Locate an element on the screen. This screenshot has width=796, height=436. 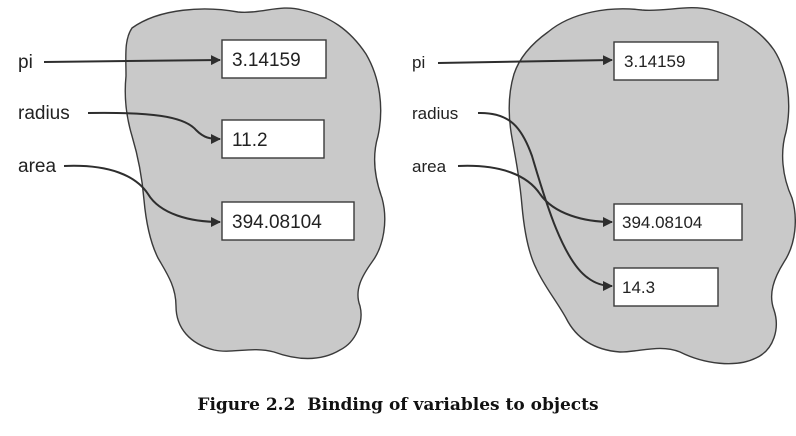
right-arrow-radius is located at coordinates (545, 201).